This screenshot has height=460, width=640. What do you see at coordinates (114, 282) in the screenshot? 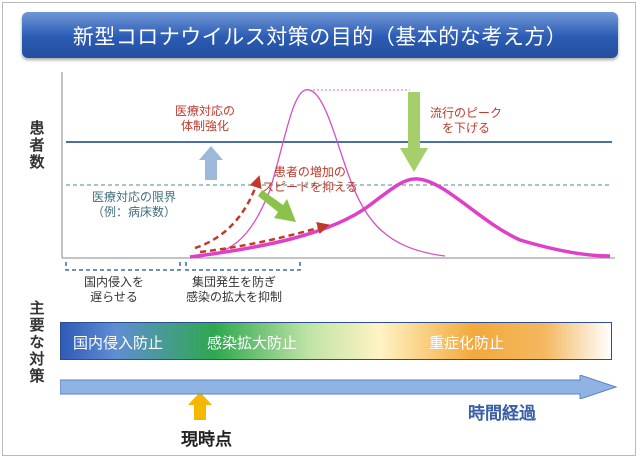
I see `annotation-line: 国内侵入を` at bounding box center [114, 282].